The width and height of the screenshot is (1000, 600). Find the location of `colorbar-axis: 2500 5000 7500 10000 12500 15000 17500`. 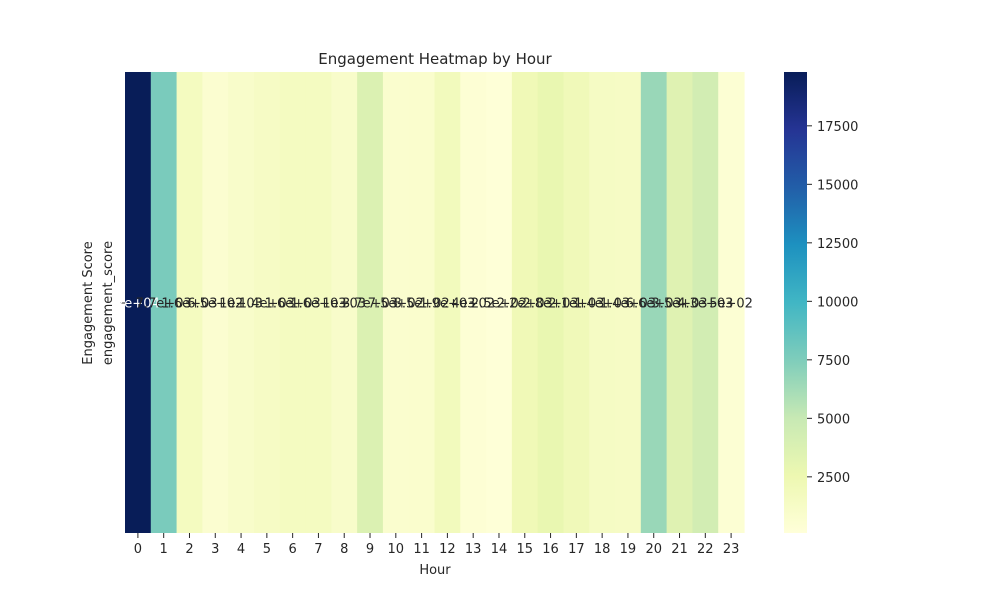

colorbar-axis: 2500 5000 7500 10000 12500 15000 17500 is located at coordinates (832, 303).